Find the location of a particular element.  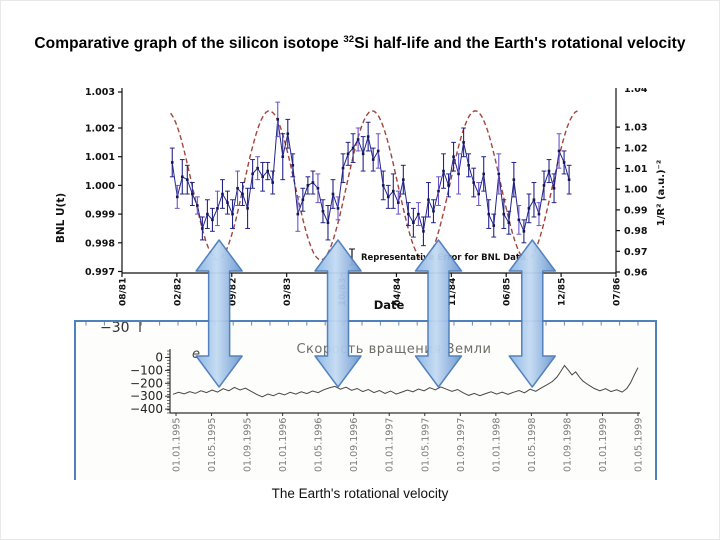

date-tick-label: 01.09.1997 is located at coordinates (461, 445).